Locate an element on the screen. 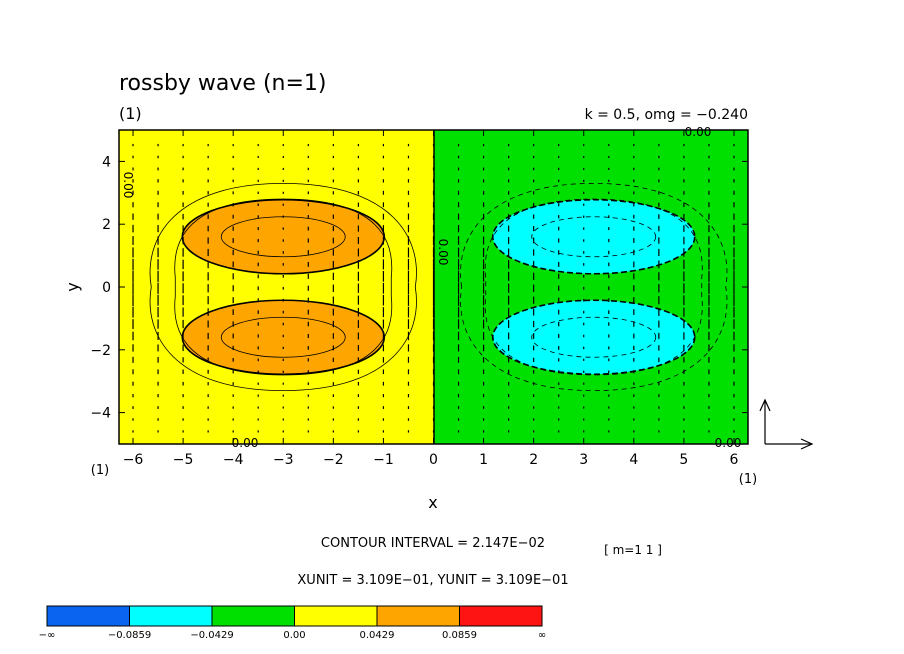 This screenshot has width=904, height=654. x-tick-label: 6 is located at coordinates (734, 460).